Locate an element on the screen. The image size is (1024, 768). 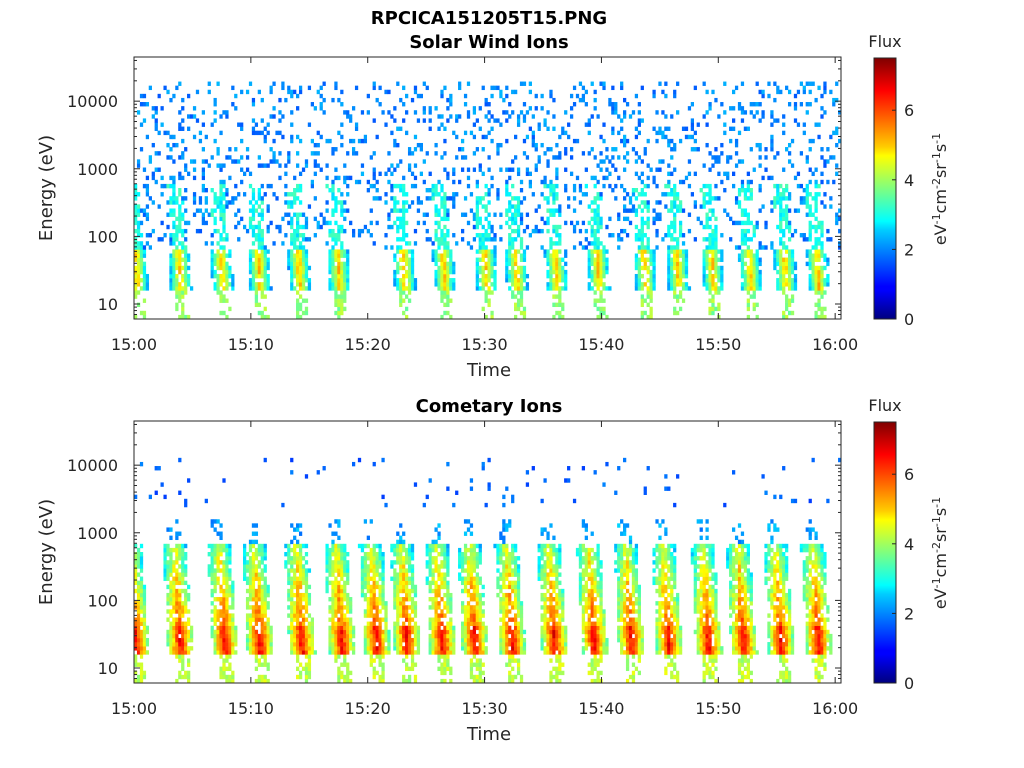
x-tick-label: 16:00 is located at coordinates (835, 344).